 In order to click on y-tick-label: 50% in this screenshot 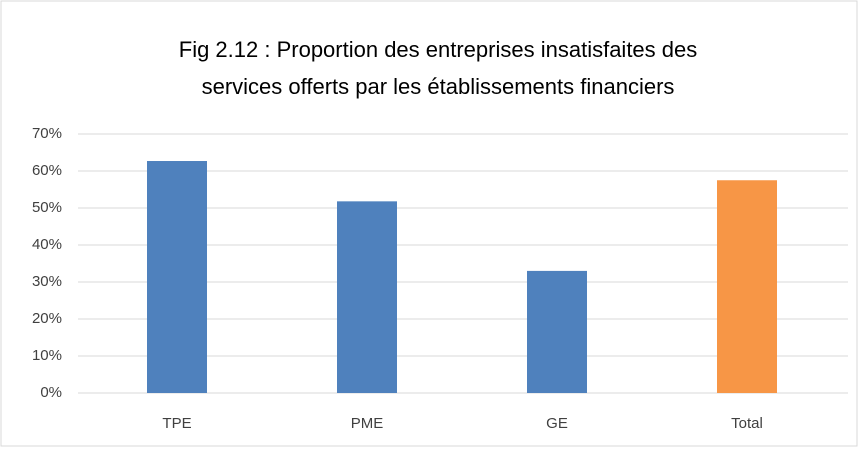, I will do `click(47, 207)`.